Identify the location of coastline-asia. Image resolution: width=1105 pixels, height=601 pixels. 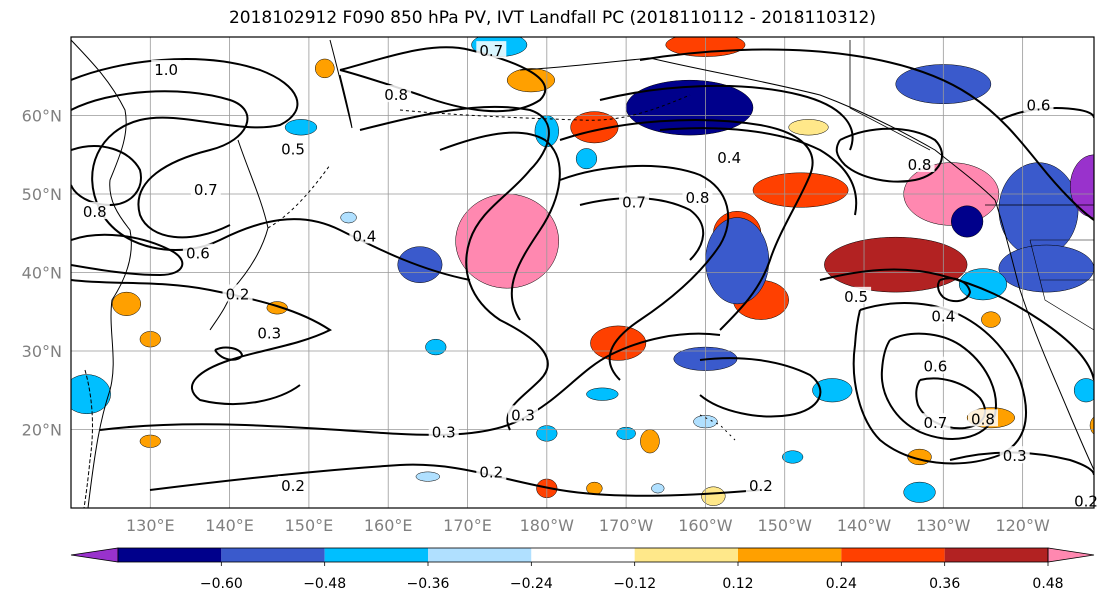
(101, 273).